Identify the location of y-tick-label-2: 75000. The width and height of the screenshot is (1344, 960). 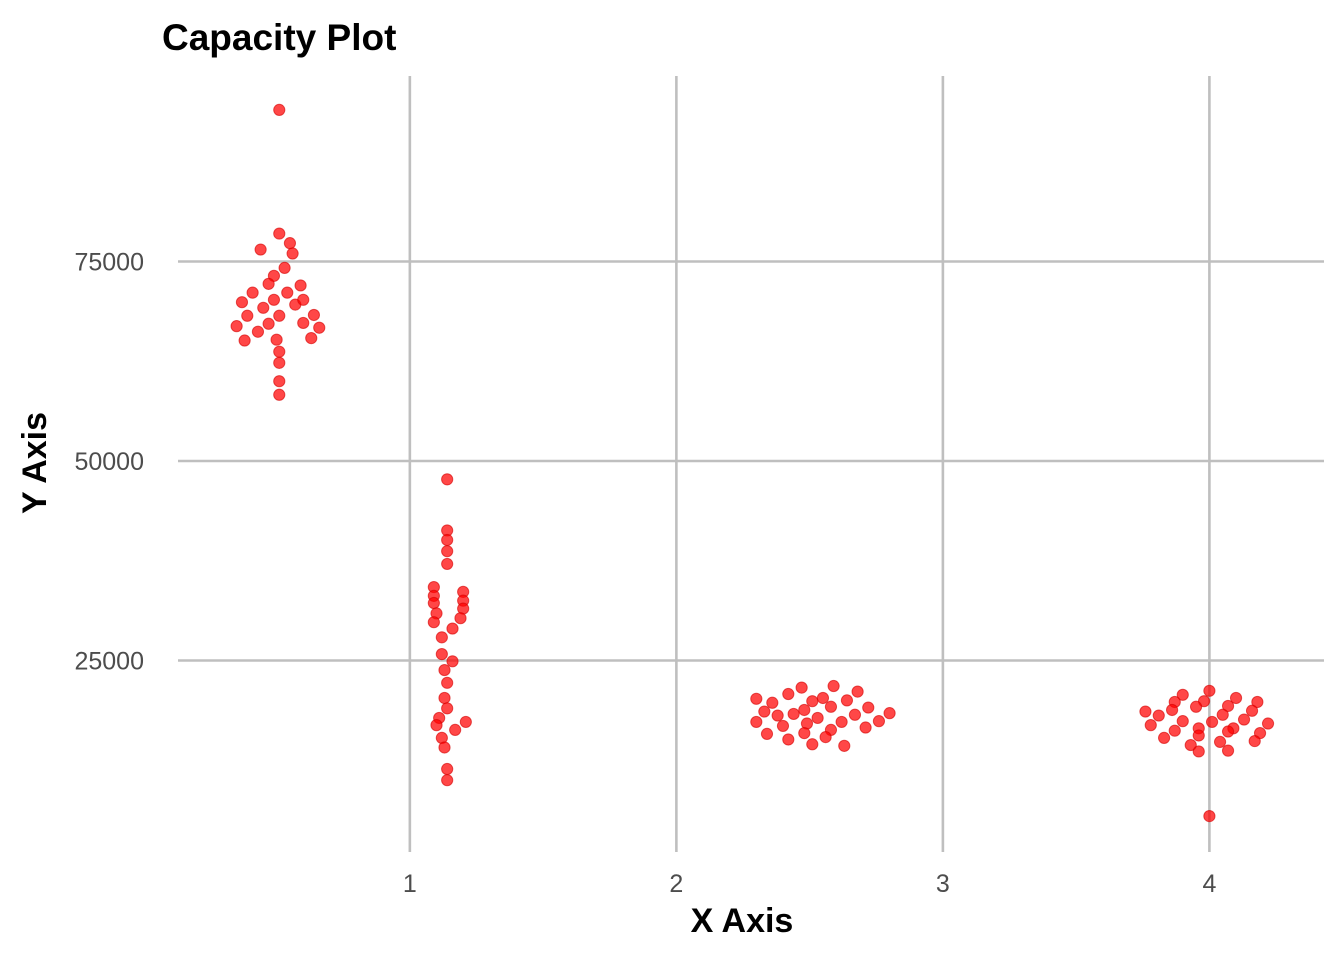
(109, 263).